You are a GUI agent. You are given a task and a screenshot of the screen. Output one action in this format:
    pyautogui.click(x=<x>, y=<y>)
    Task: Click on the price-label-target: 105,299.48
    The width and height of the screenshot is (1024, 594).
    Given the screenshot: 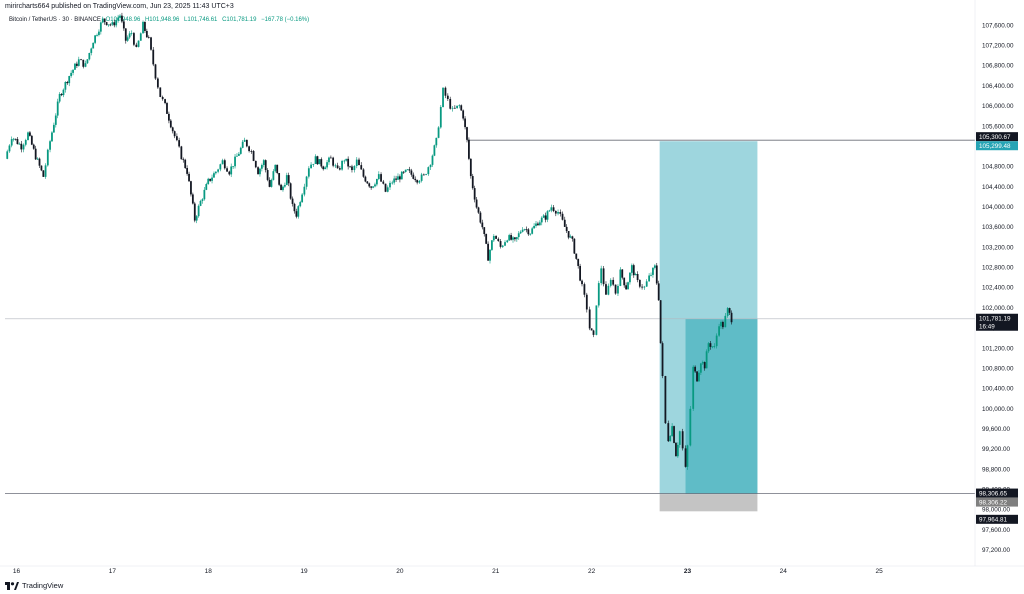 What is the action you would take?
    pyautogui.click(x=995, y=146)
    